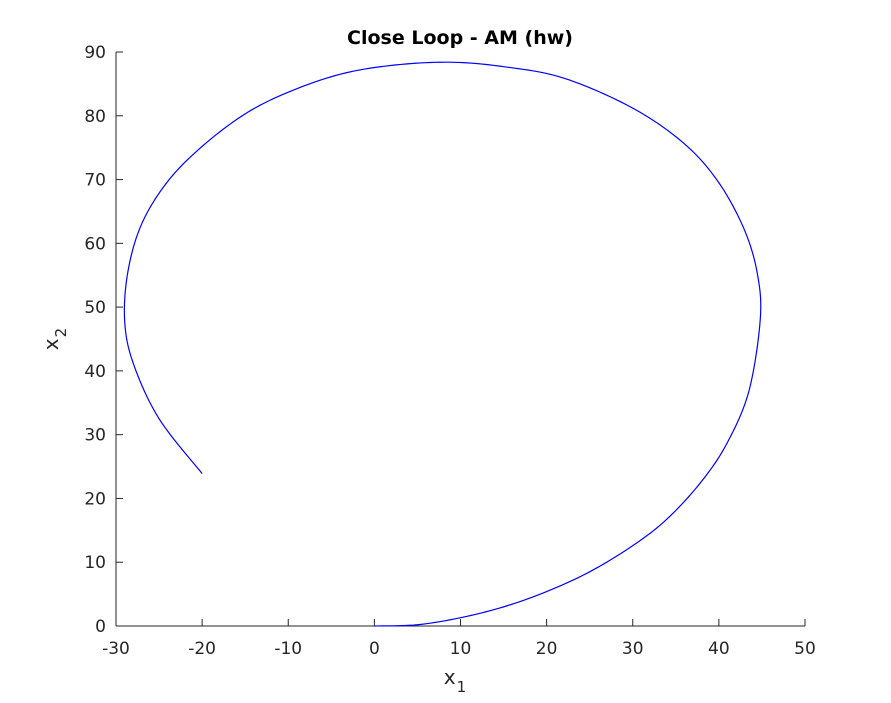 This screenshot has height=703, width=891. What do you see at coordinates (805, 649) in the screenshot?
I see `x-tick-label: 50` at bounding box center [805, 649].